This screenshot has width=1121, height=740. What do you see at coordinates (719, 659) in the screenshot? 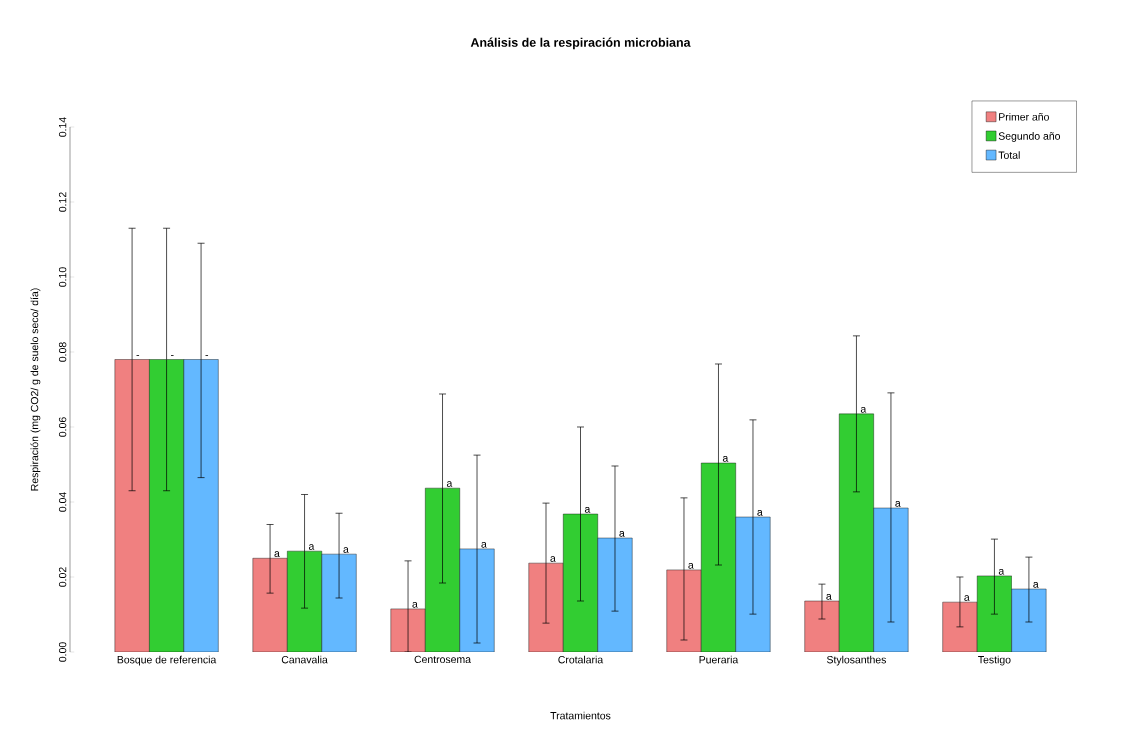
I see `x-tick-label: Pueraria` at bounding box center [719, 659].